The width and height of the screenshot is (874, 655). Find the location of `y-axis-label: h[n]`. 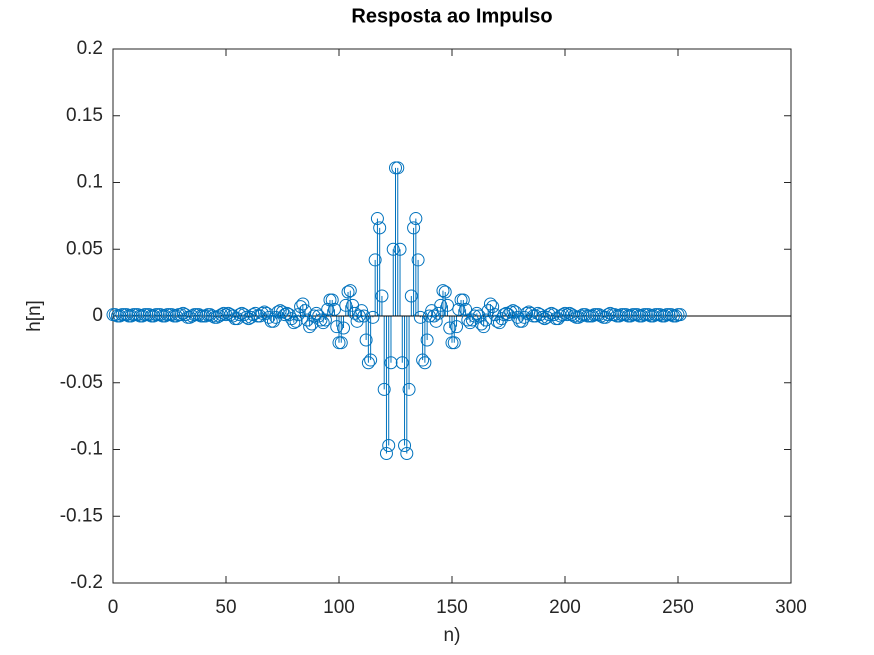

y-axis-label: h[n] is located at coordinates (34, 316).